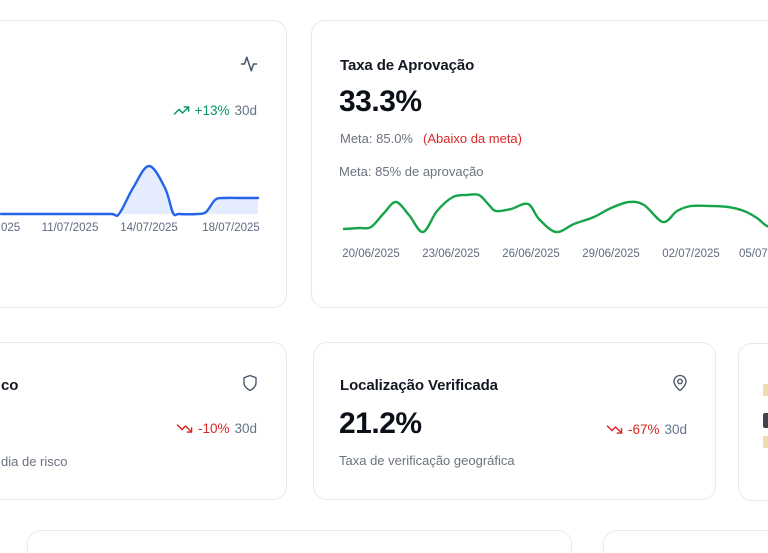 This screenshot has width=768, height=553. I want to click on shield-icon, so click(250, 383).